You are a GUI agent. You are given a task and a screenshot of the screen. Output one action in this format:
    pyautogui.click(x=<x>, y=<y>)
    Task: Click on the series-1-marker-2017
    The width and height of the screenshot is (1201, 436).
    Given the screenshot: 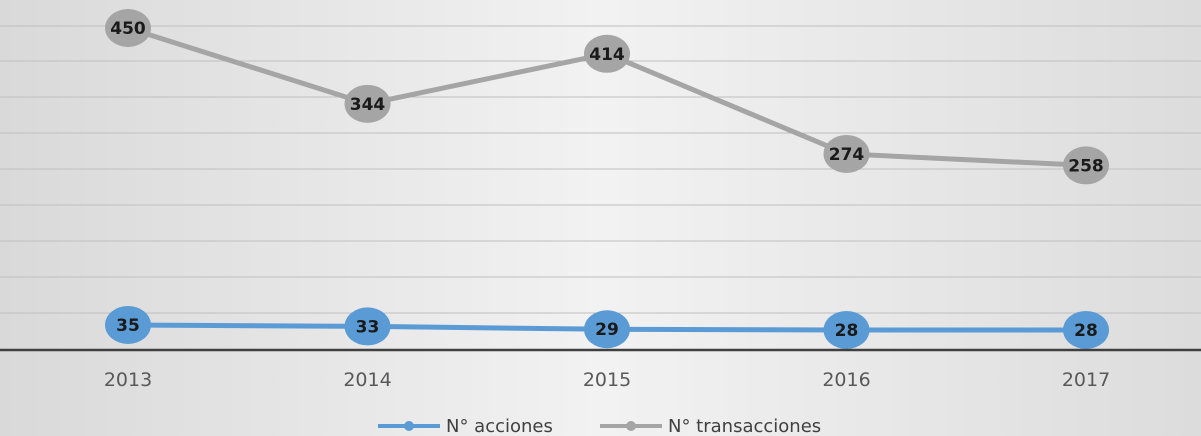 What is the action you would take?
    pyautogui.click(x=1086, y=165)
    